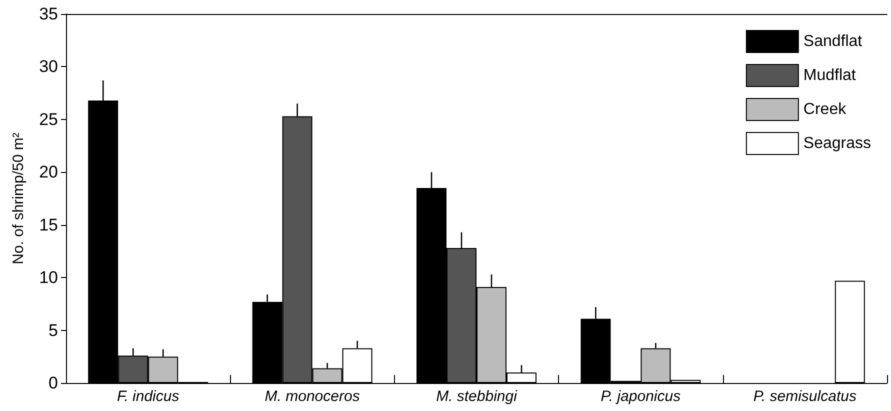 This screenshot has width=891, height=411. Describe the element at coordinates (805, 396) in the screenshot. I see `x-tick-label: P. semisulcatus` at that location.